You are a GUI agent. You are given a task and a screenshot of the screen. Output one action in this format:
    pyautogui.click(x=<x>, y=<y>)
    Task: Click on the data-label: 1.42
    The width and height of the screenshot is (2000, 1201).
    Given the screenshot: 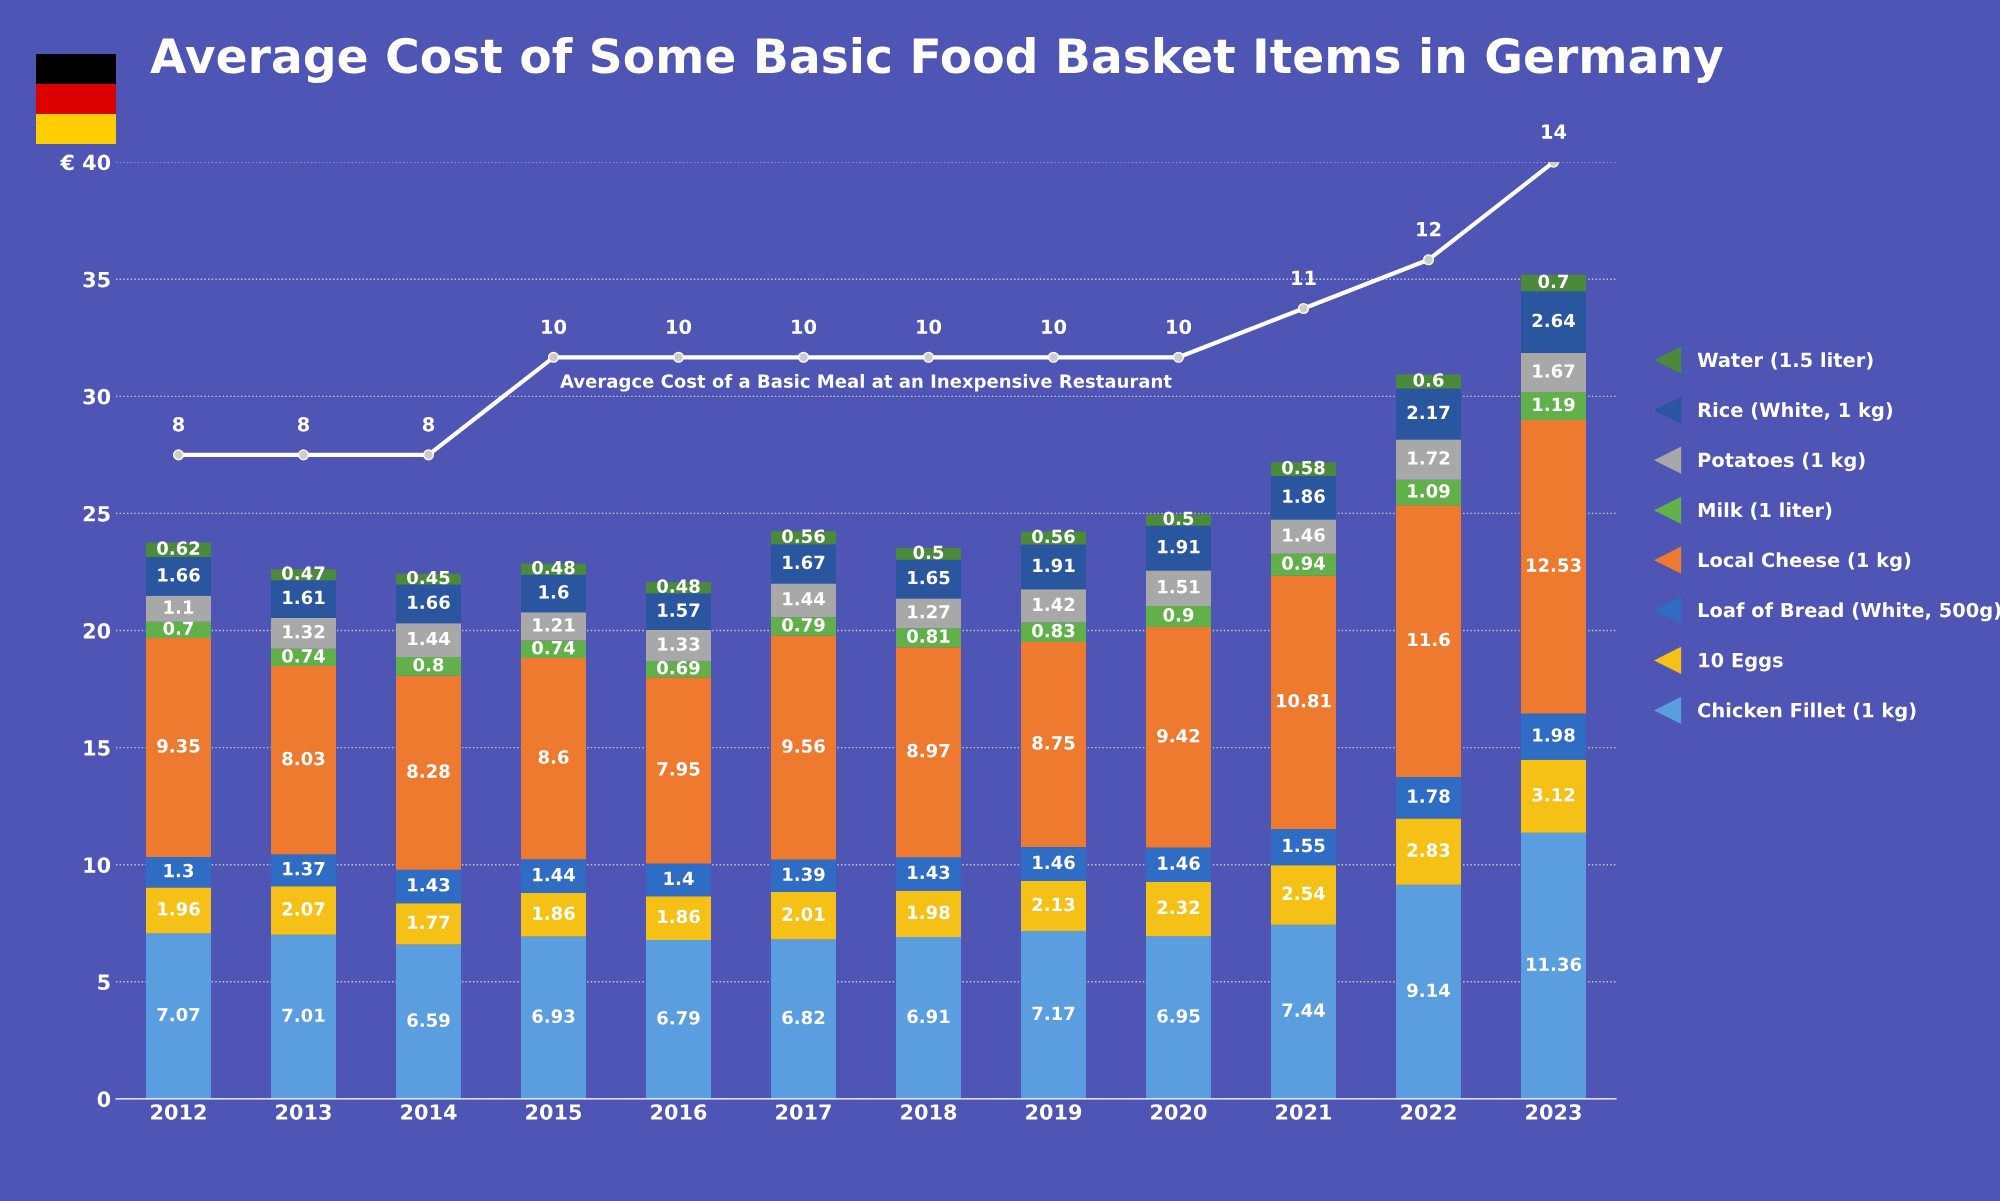 What is the action you would take?
    pyautogui.click(x=1054, y=604)
    